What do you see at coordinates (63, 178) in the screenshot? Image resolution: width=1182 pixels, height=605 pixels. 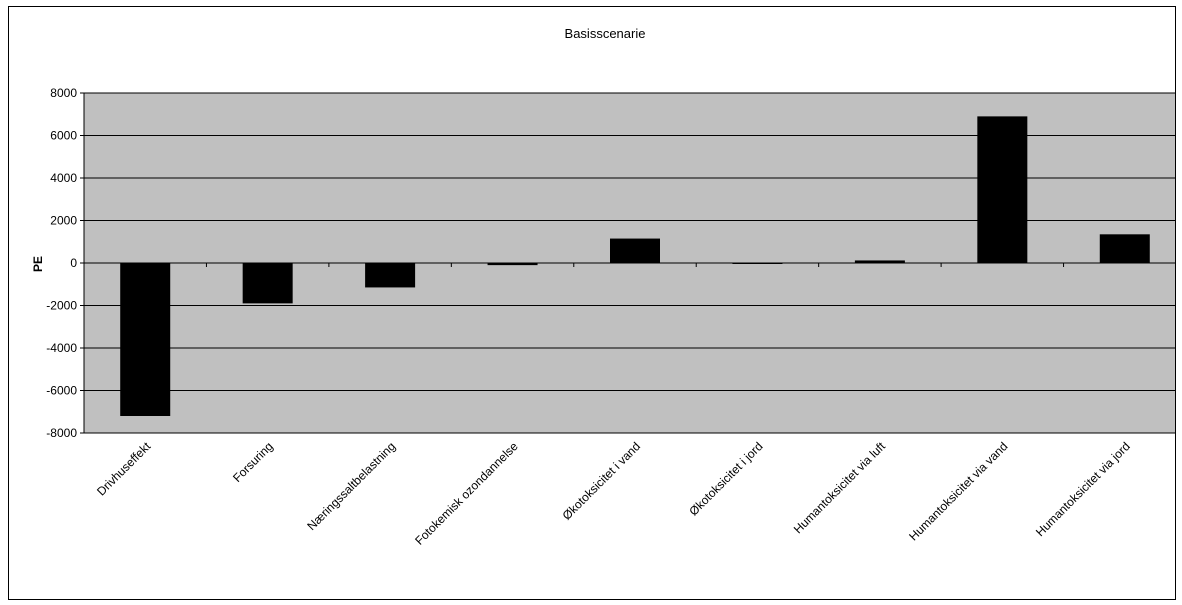 I see `y-tick-label: 4000` at bounding box center [63, 178].